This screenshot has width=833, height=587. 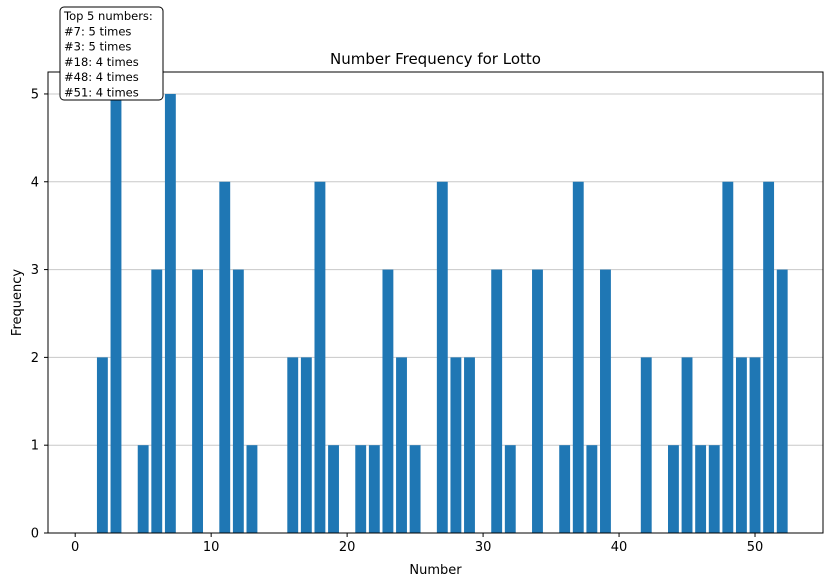 I want to click on annotation-line: #18: 4 times, so click(x=101, y=62).